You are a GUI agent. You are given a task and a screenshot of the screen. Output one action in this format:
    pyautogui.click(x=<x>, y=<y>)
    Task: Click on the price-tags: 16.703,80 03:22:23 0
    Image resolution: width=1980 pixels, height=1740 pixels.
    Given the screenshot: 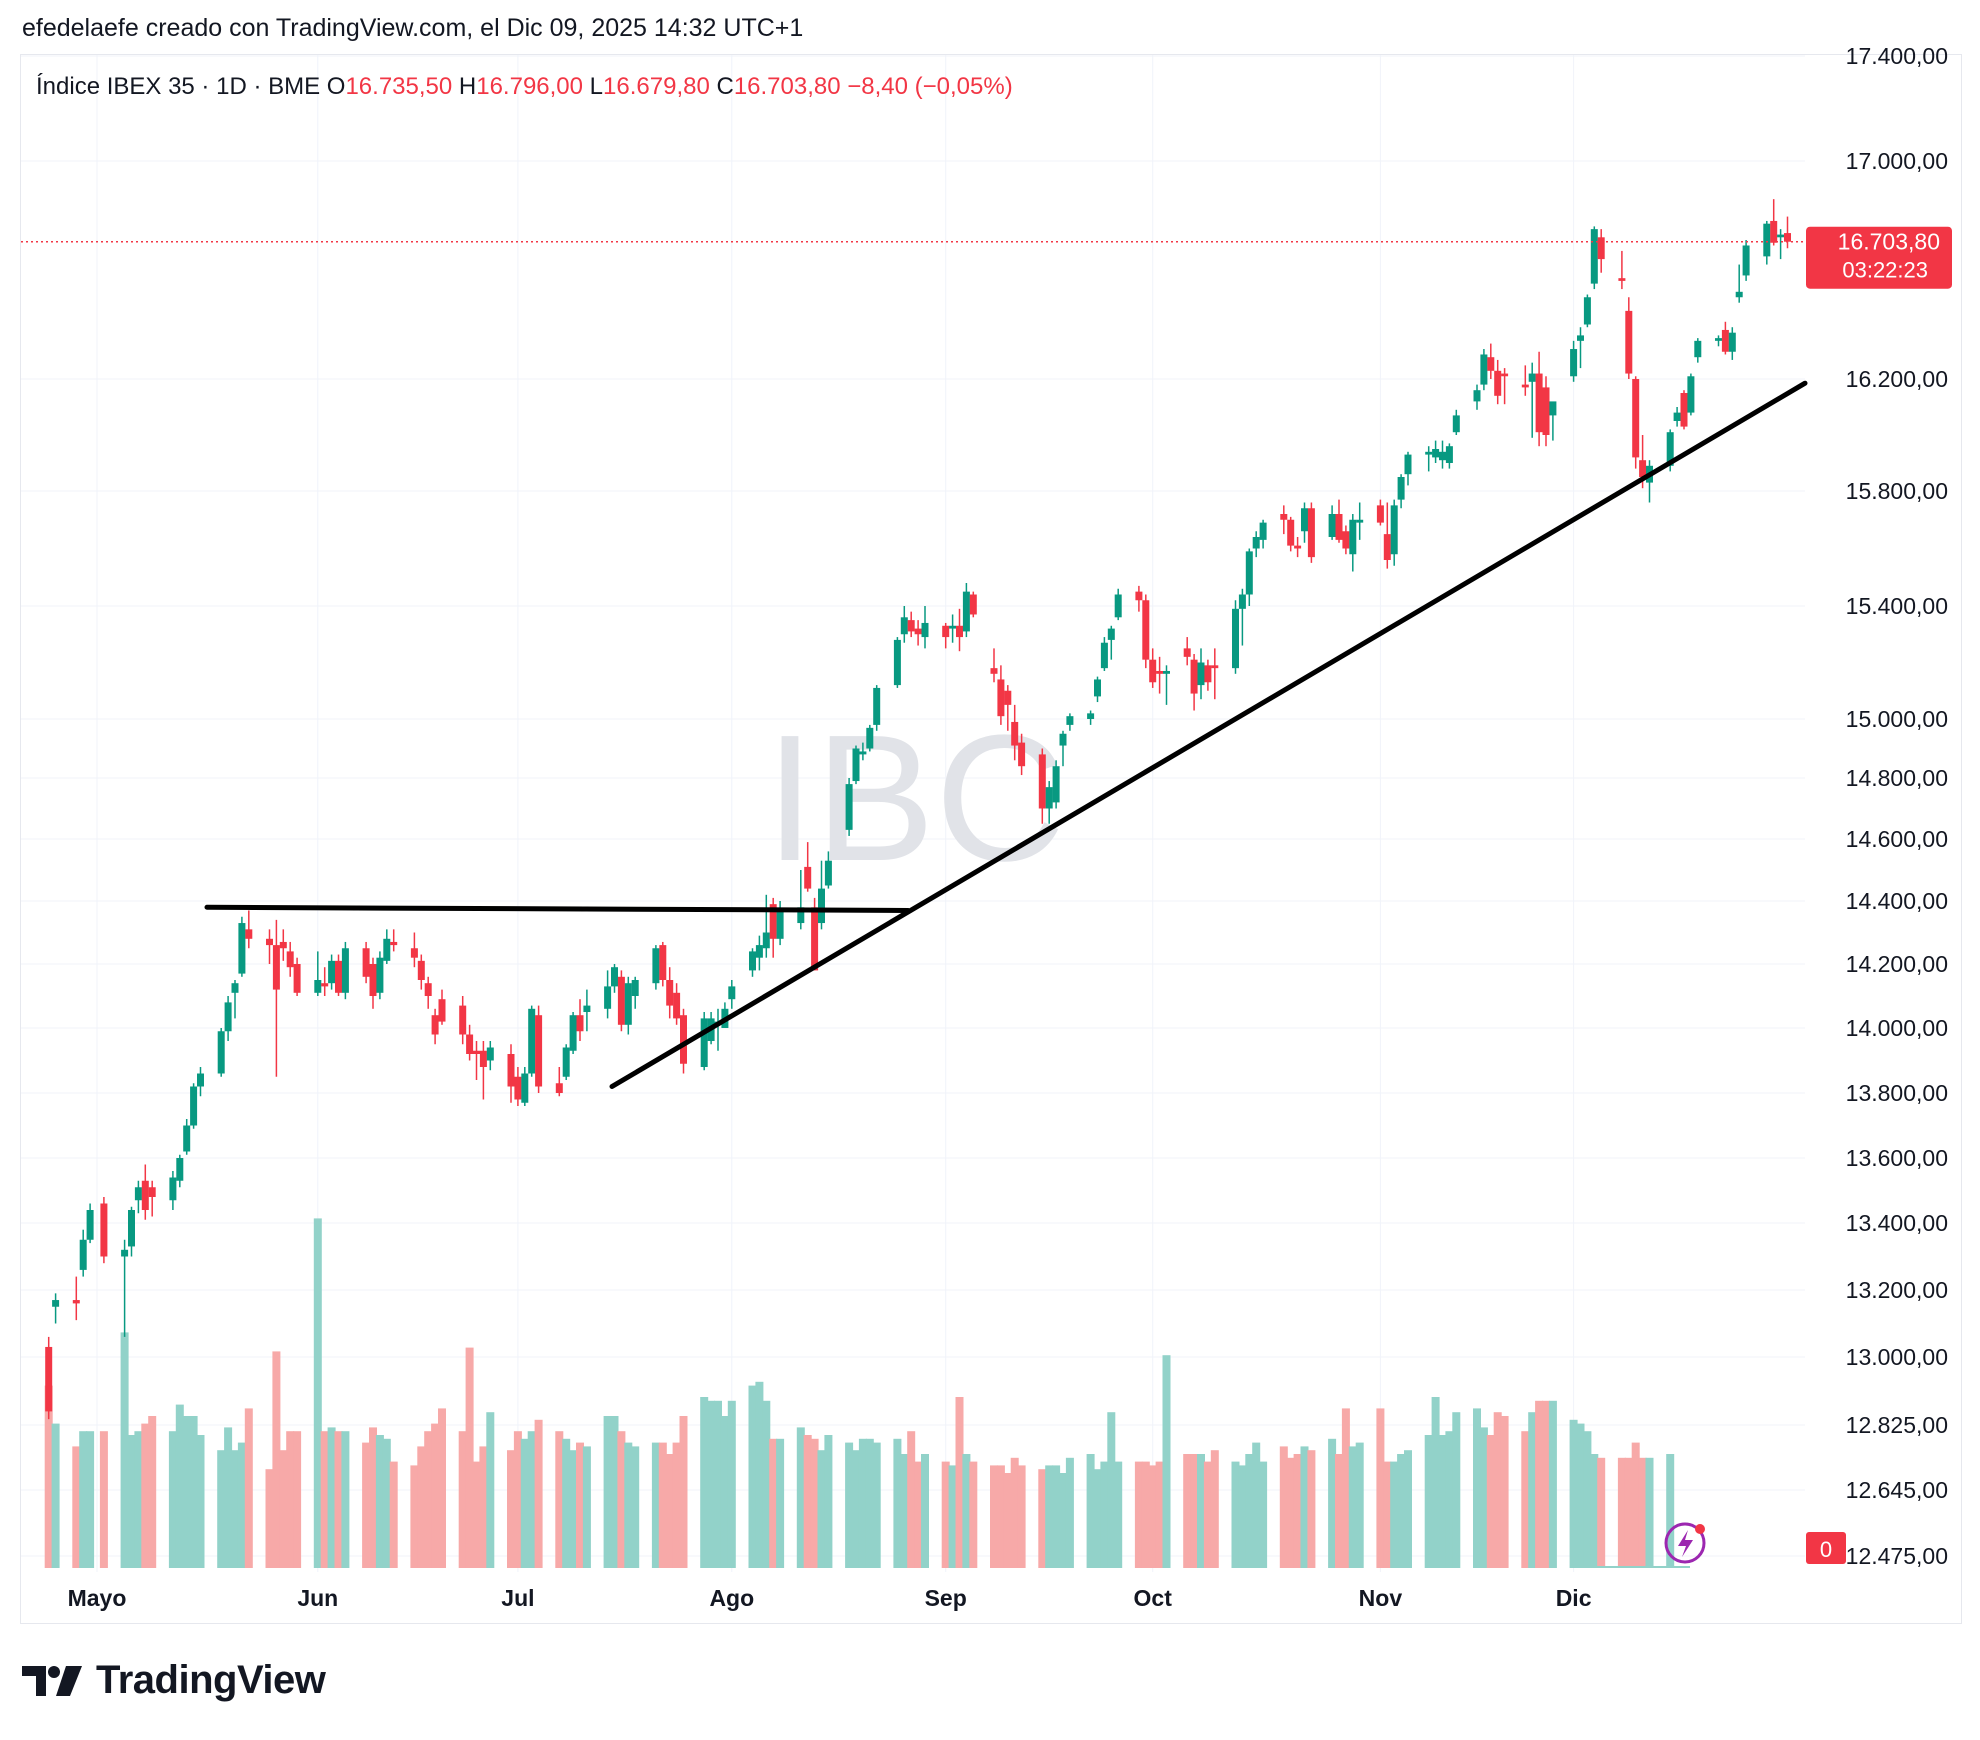 What is the action you would take?
    pyautogui.click(x=1808, y=895)
    